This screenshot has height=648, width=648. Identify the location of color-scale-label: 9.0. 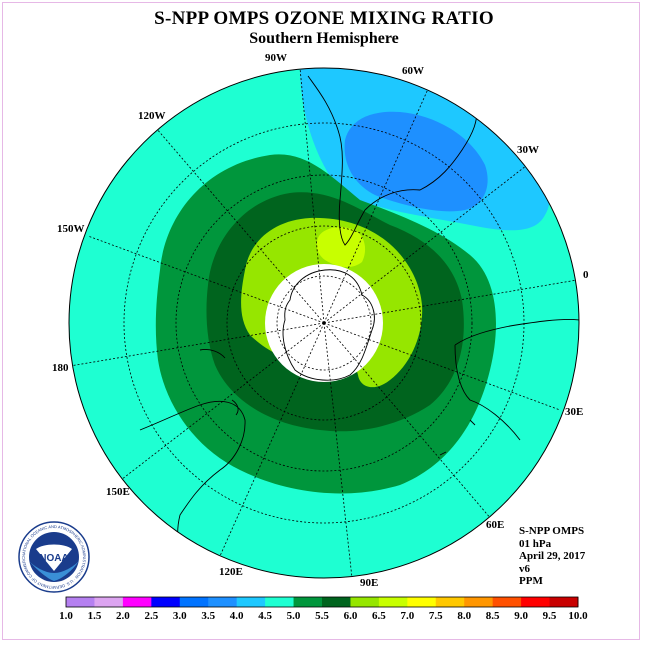
(521, 616).